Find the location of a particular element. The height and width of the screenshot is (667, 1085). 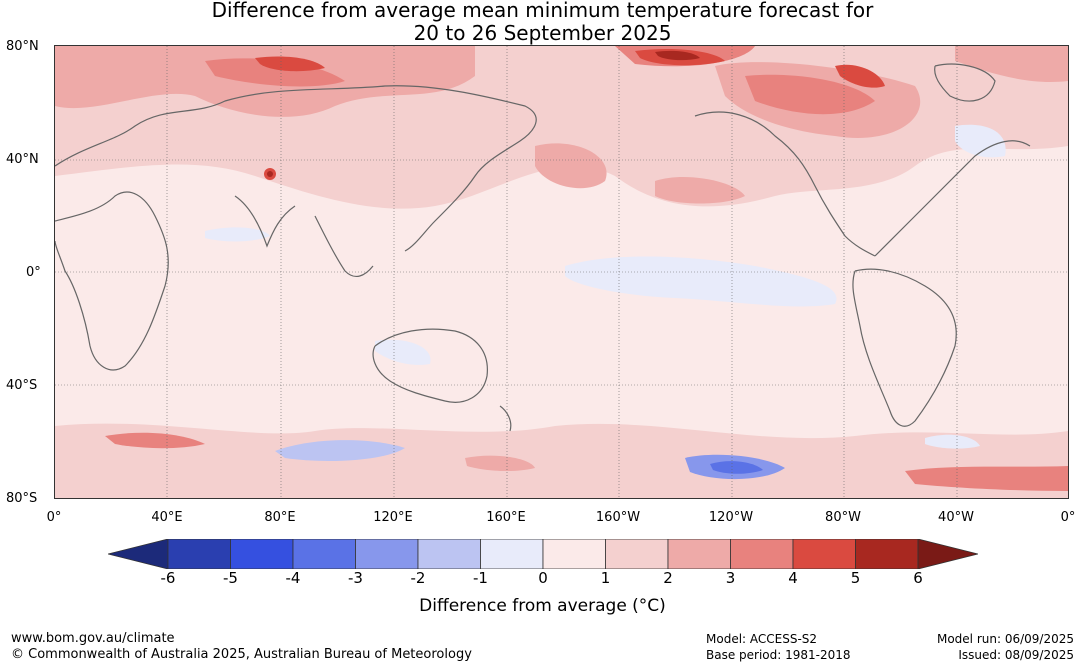

colorbar-tick-label: -5 is located at coordinates (230, 578).